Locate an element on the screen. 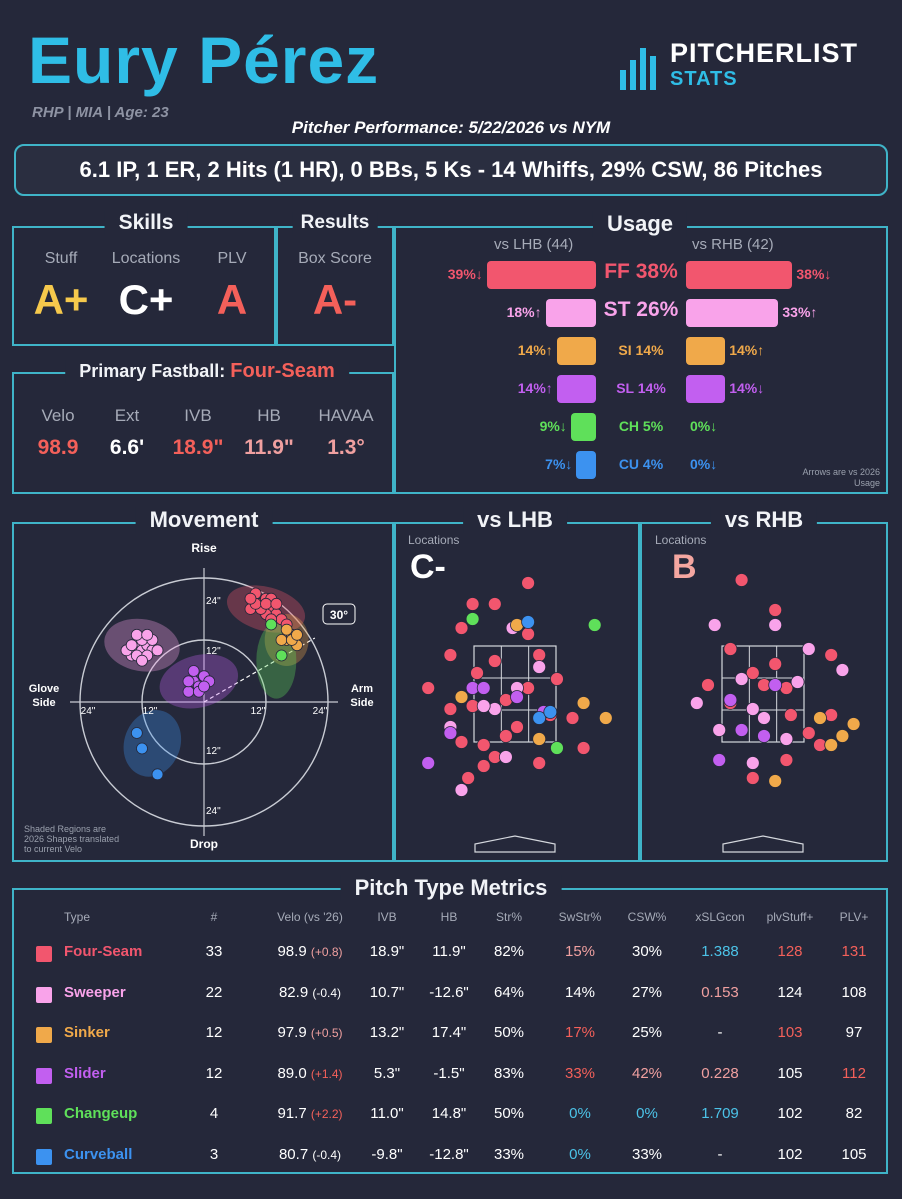  pitch-velo: 98.9 (+0.8) is located at coordinates (310, 951).